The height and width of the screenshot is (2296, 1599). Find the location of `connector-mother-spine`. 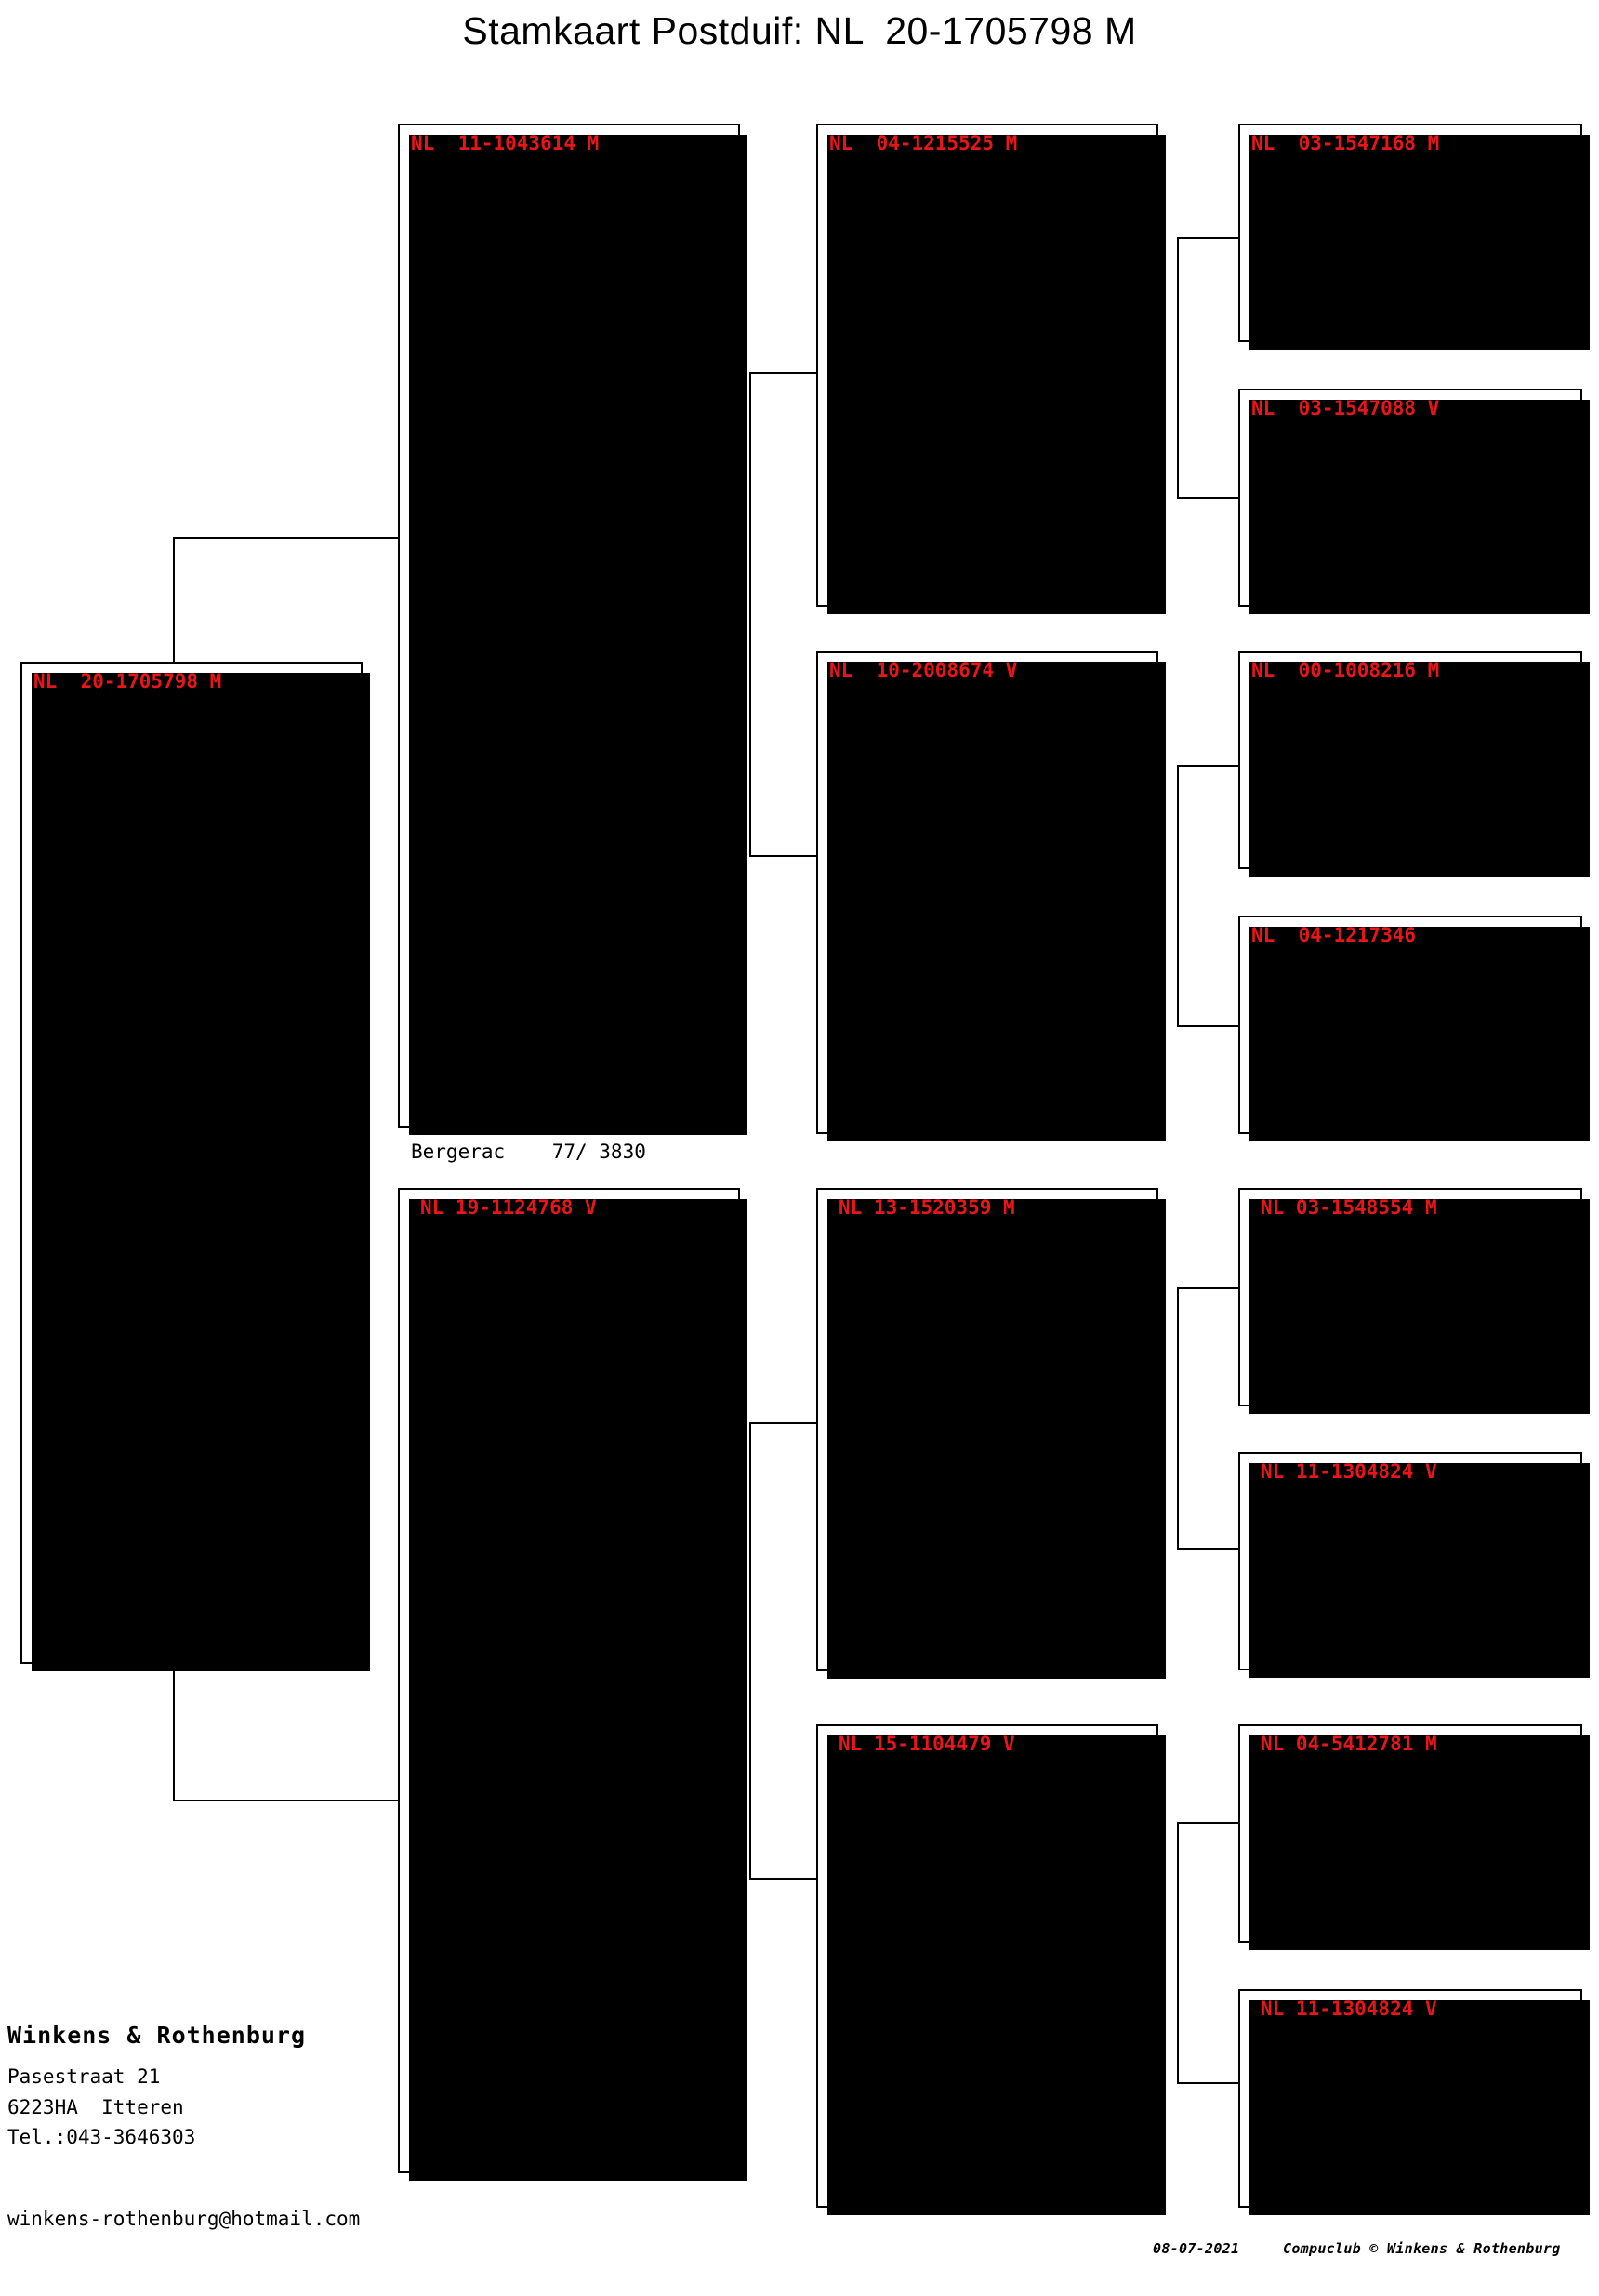

connector-mother-spine is located at coordinates (750, 1650).